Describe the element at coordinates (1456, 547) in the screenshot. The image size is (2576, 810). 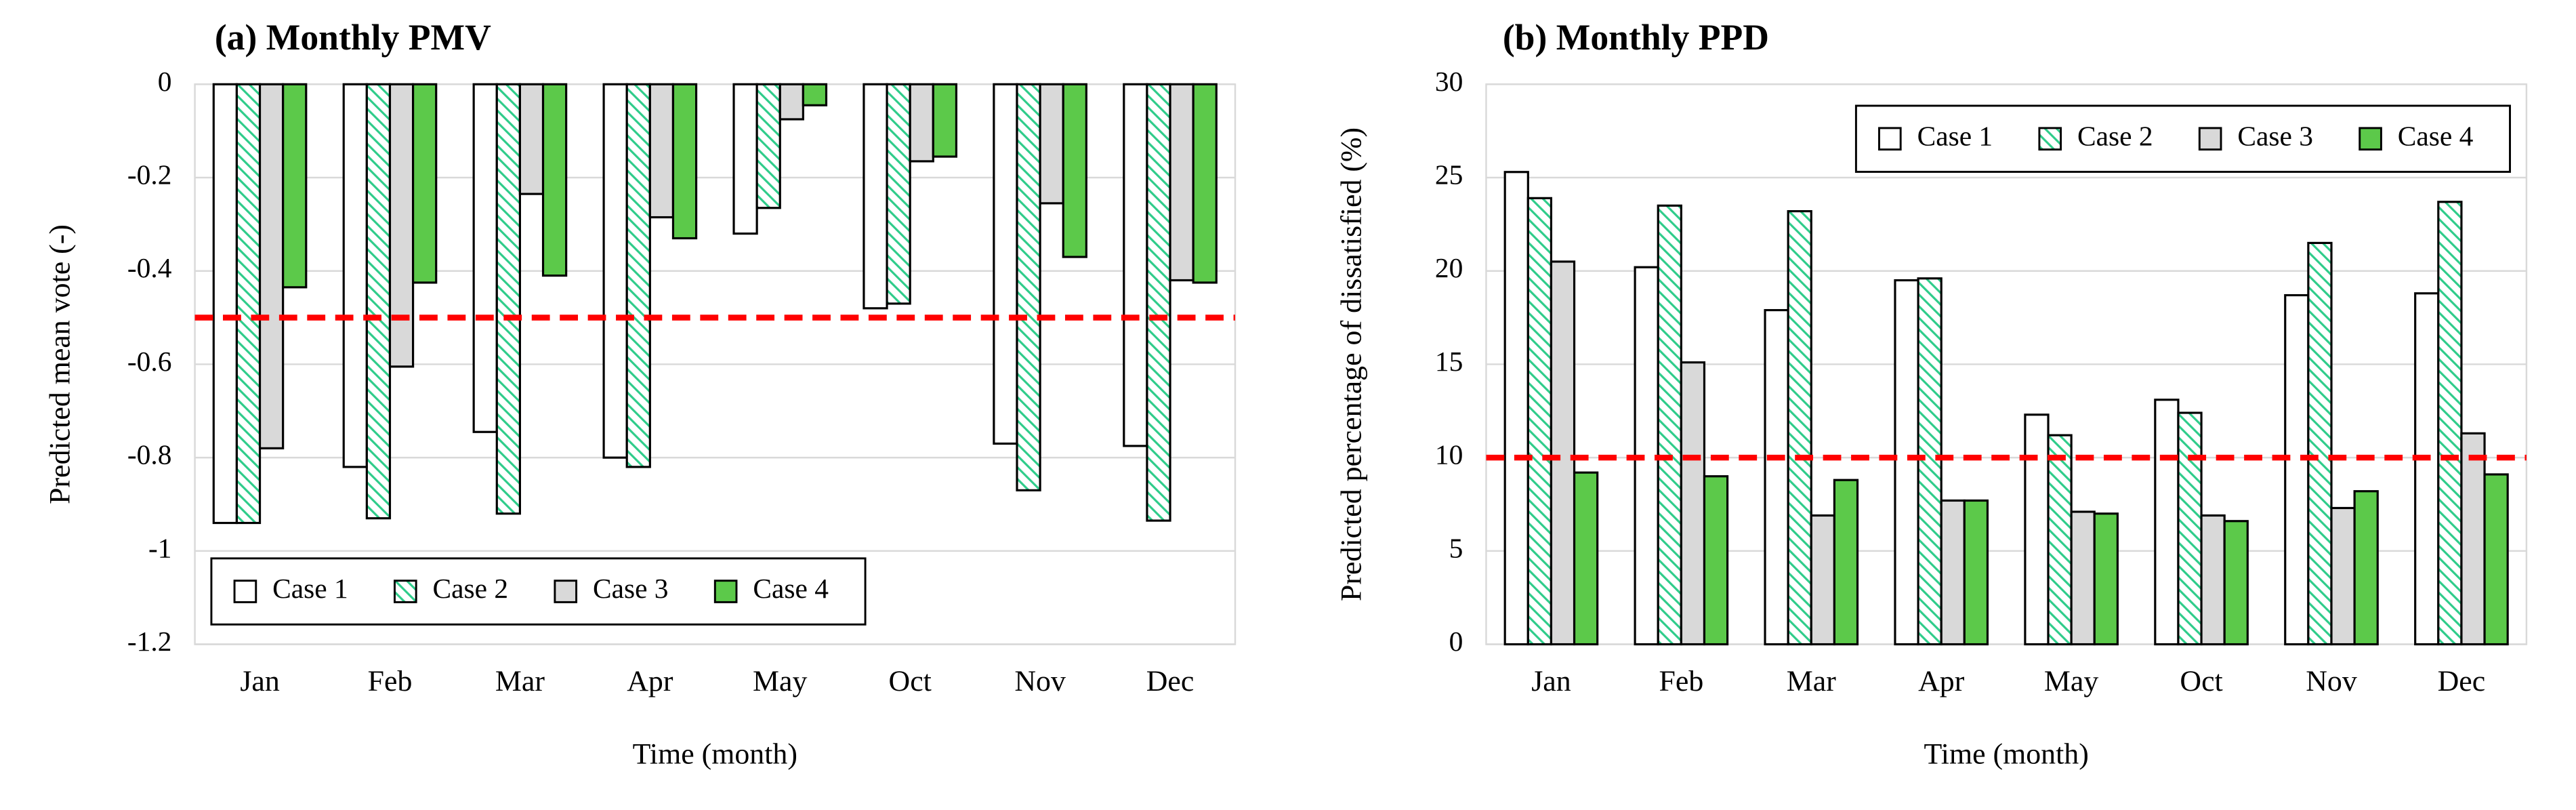
I see `y-tick-label: 5` at that location.